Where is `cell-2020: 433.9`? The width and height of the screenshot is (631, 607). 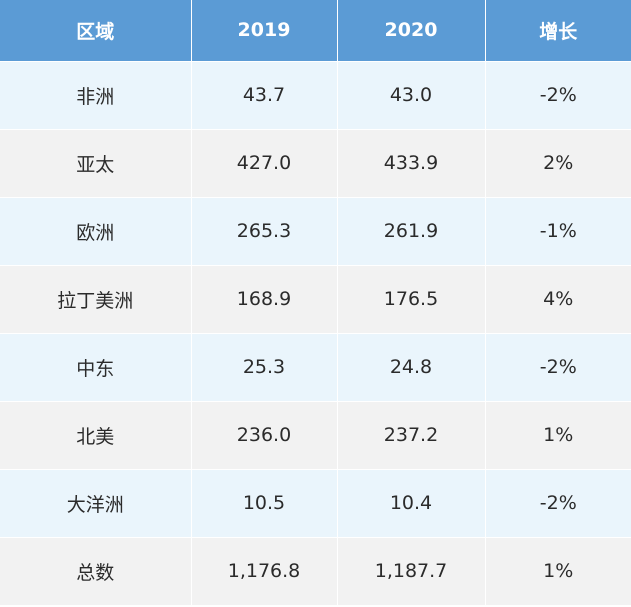 cell-2020: 433.9 is located at coordinates (411, 163).